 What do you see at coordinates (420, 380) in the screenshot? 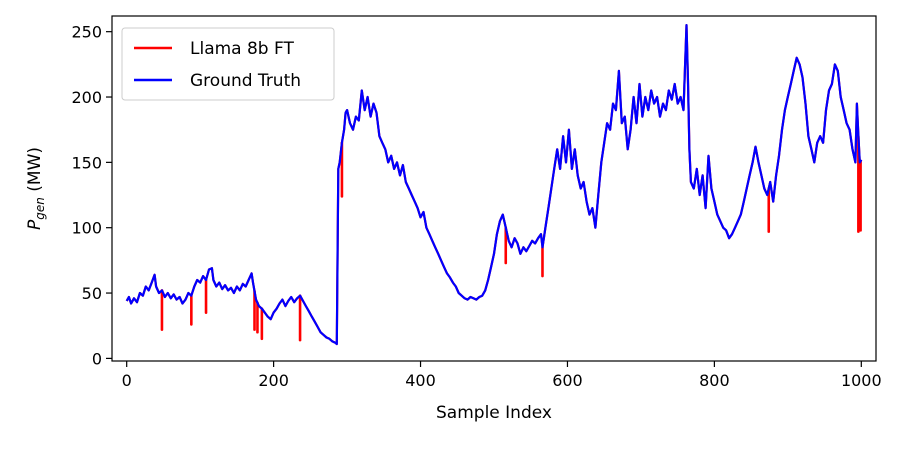
I see `x-tick-label: 400` at bounding box center [420, 380].